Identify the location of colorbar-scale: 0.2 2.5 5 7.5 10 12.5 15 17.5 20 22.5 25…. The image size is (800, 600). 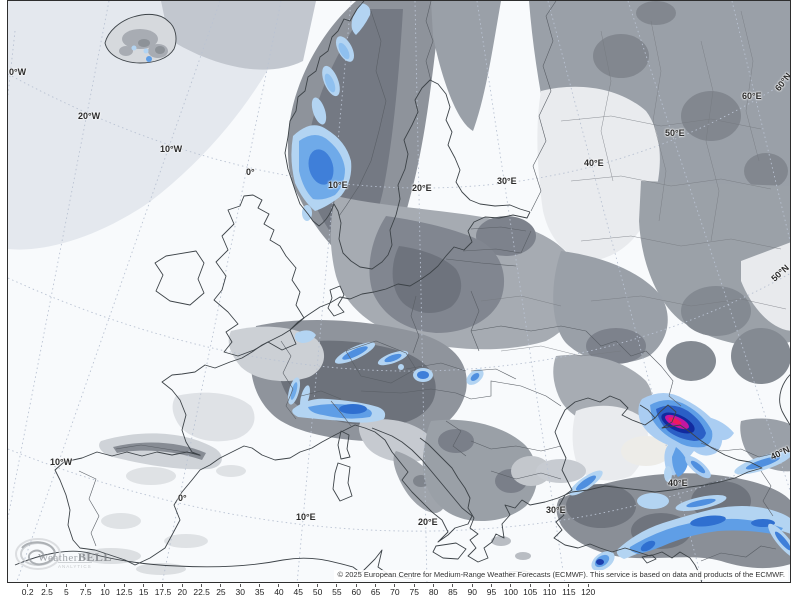
(308, 590).